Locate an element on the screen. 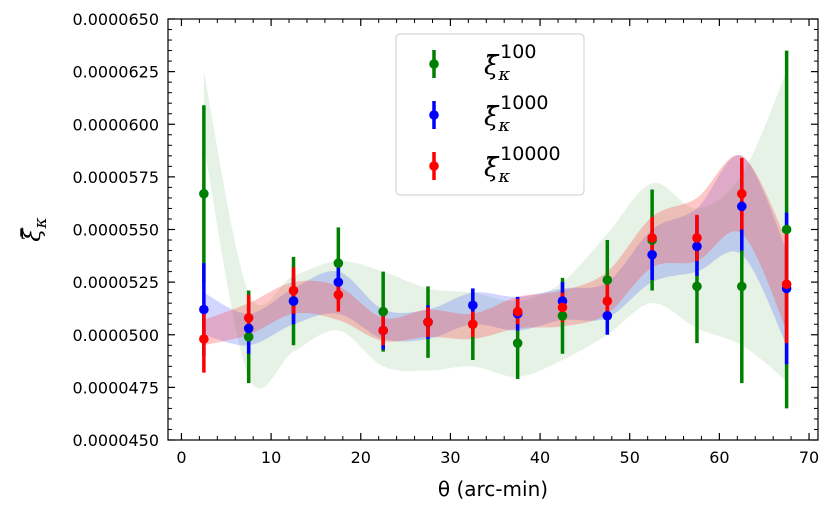 The image size is (831, 514). legend-box is located at coordinates (490, 114).